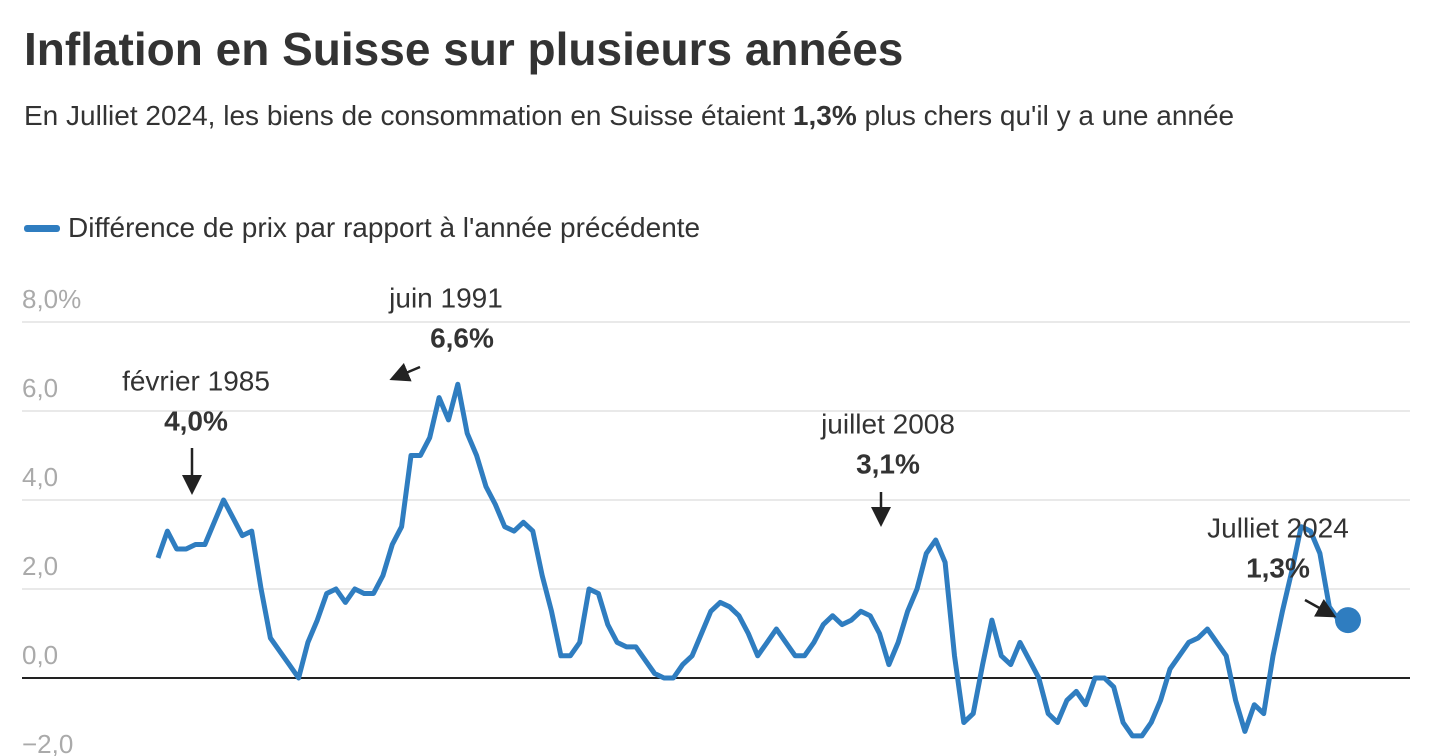  I want to click on annotation-value: 6,6%, so click(462, 337).